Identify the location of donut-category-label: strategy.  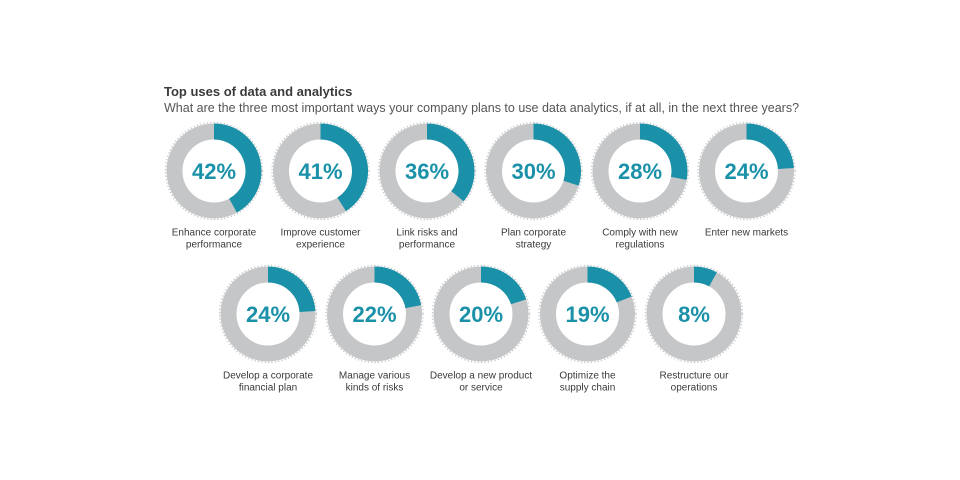
(534, 245).